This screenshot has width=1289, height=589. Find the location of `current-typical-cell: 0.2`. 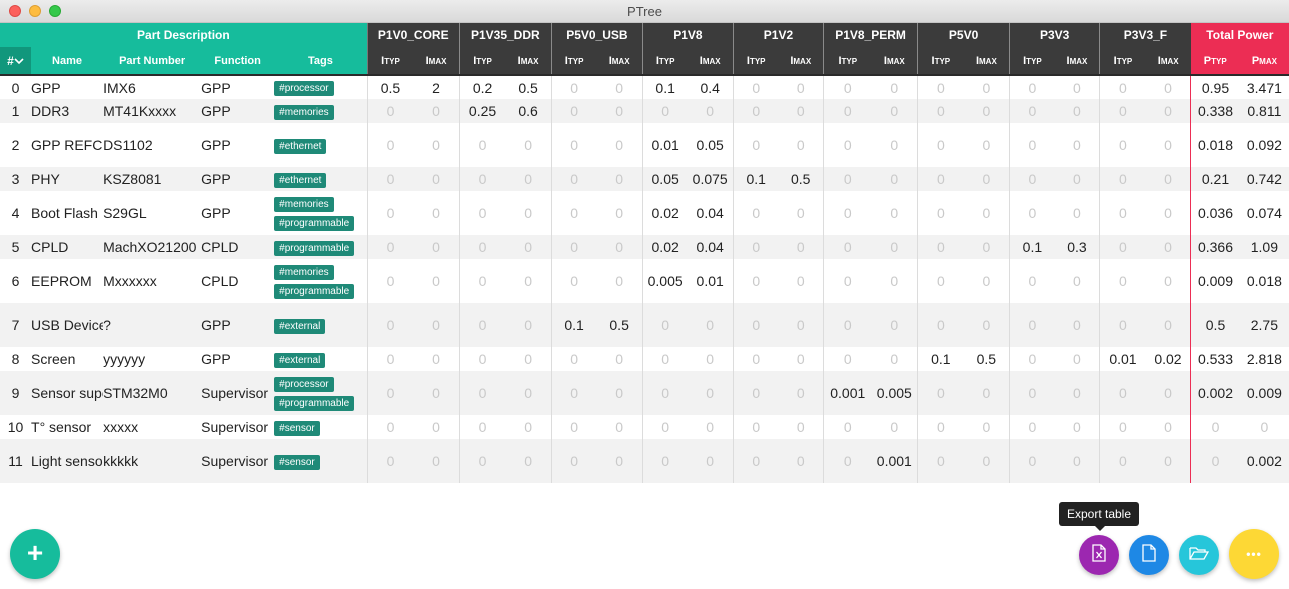

current-typical-cell: 0.2 is located at coordinates (482, 87).